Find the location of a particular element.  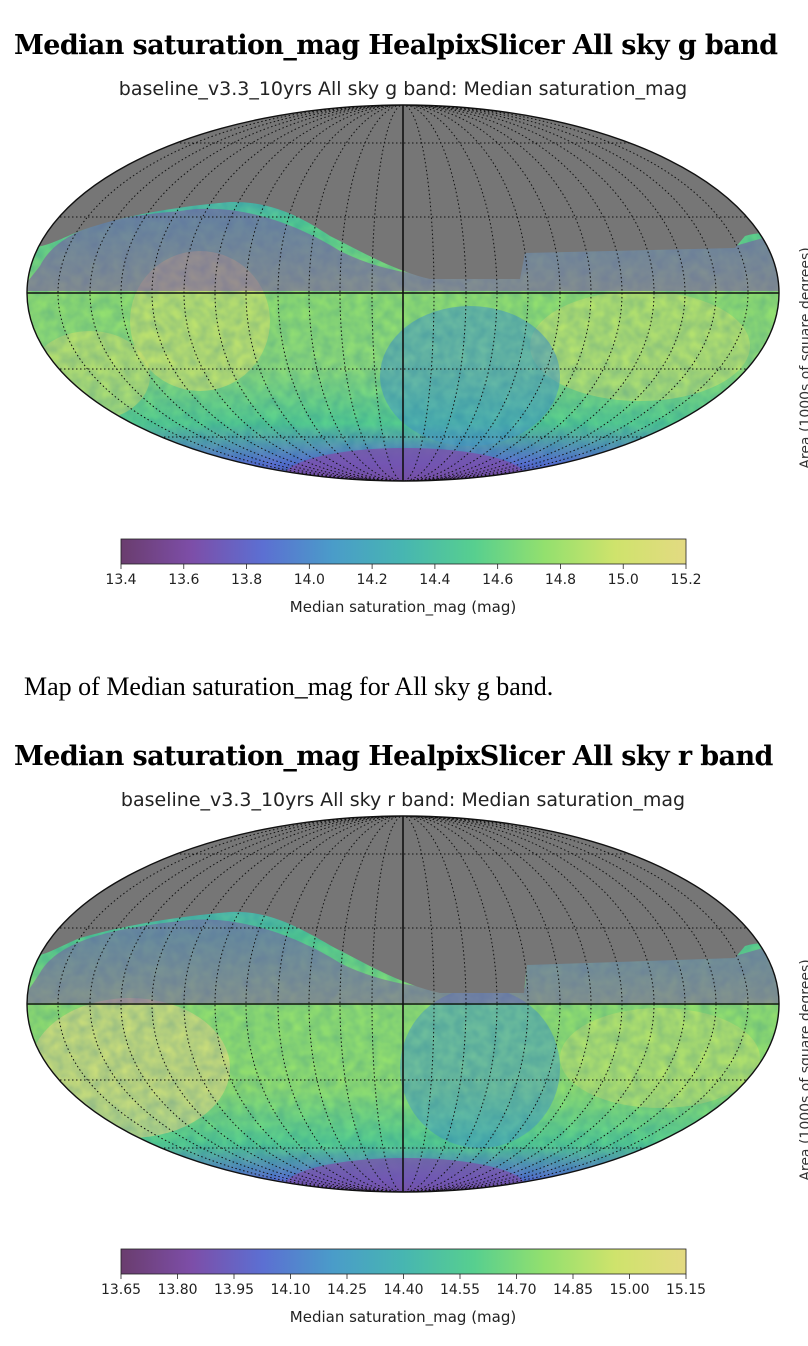

colorbar-tick-label: 14.55 is located at coordinates (460, 1290).